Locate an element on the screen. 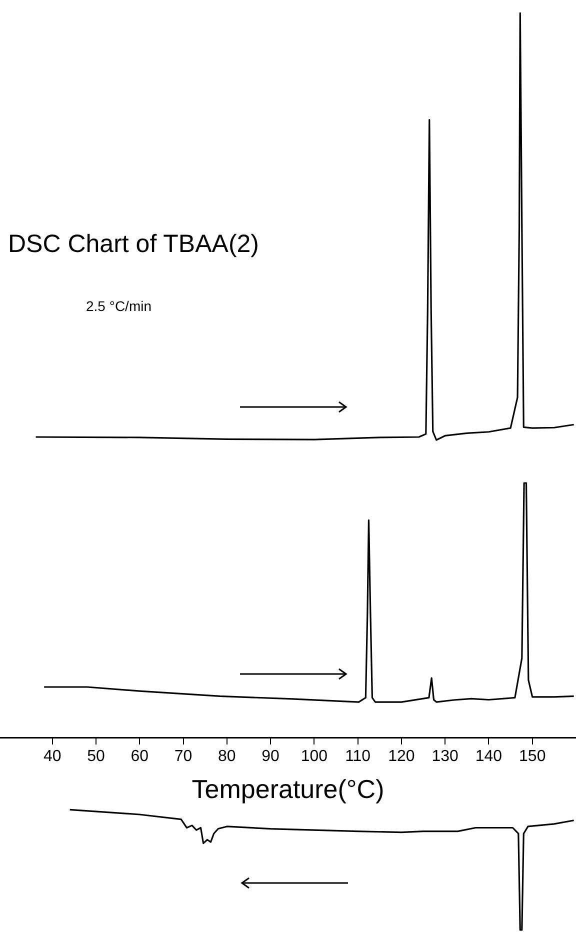 This screenshot has height=941, width=576. x-tick-label: 40 is located at coordinates (52, 756).